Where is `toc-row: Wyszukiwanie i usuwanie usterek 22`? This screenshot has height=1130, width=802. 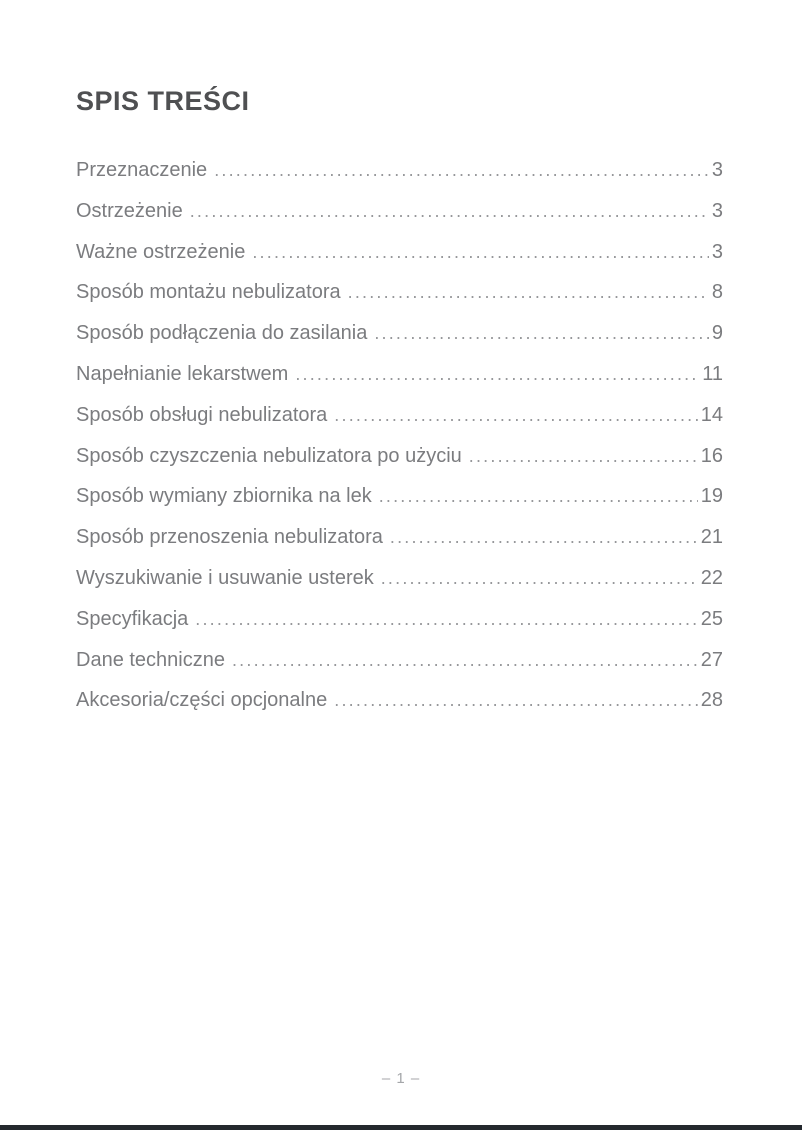
toc-row: Wyszukiwanie i usuwanie usterek 22 is located at coordinates (399, 578).